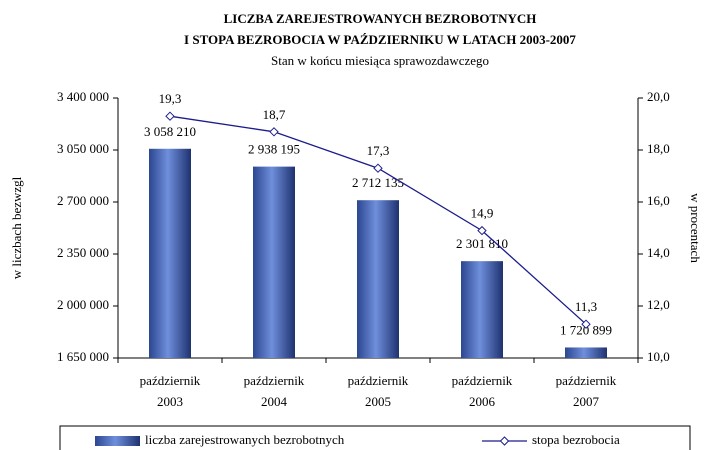 The width and height of the screenshot is (706, 450). Describe the element at coordinates (482, 243) in the screenshot. I see `bar-value-label: 2 301 810` at that location.